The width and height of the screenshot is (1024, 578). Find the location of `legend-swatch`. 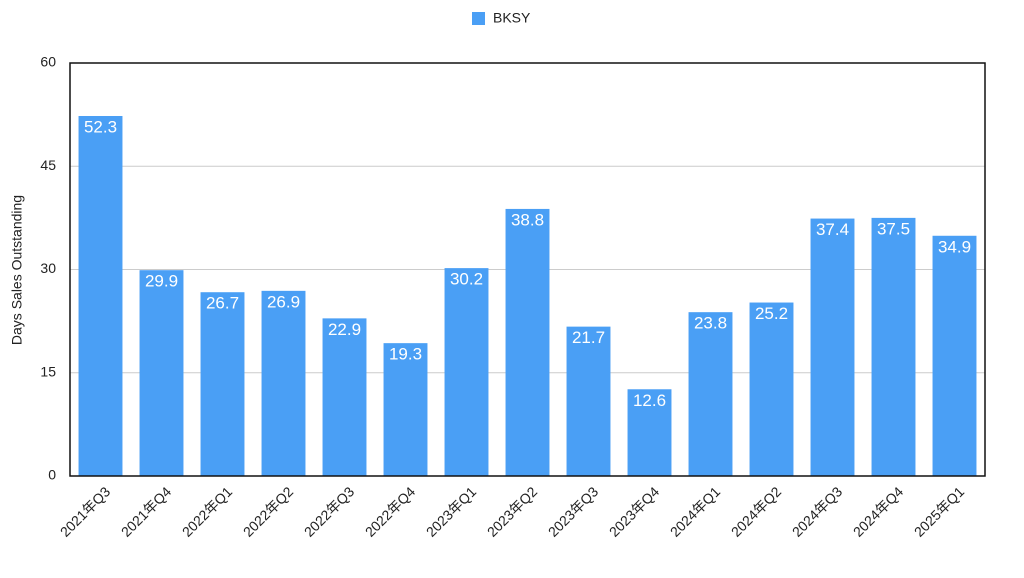

legend-swatch is located at coordinates (478, 18).